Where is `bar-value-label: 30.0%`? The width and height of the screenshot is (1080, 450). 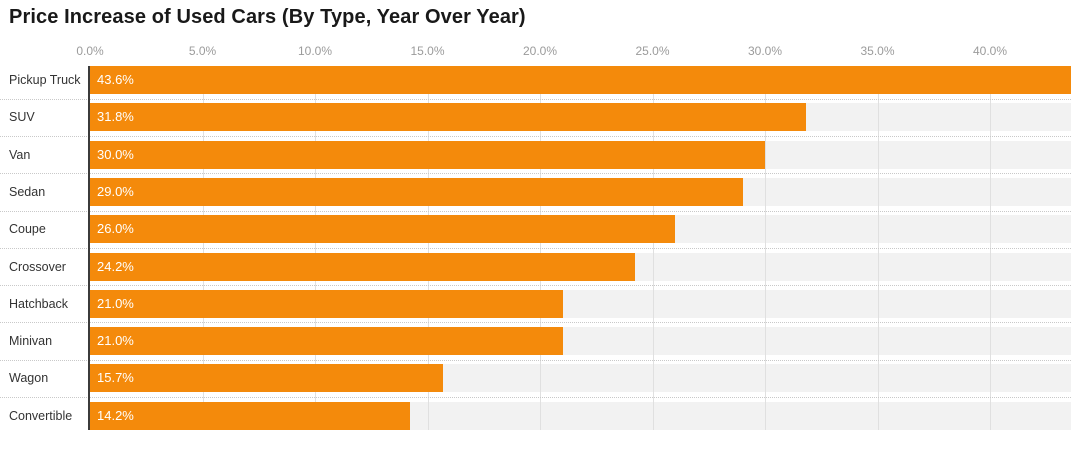 bar-value-label: 30.0% is located at coordinates (115, 154).